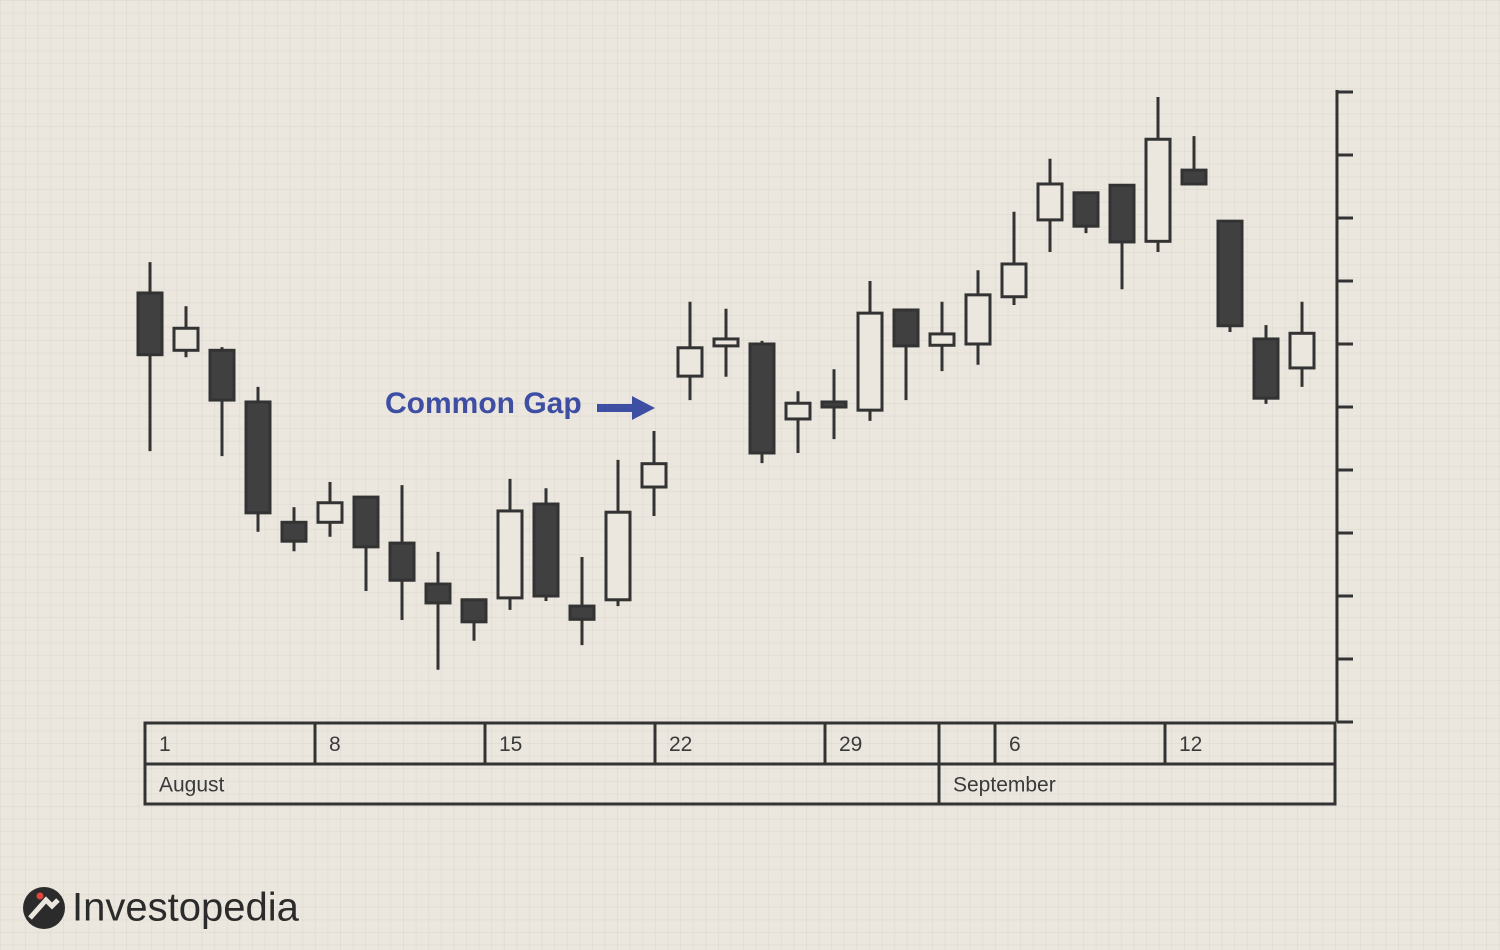  I want to click on brand-logo: Investopedia, so click(161, 908).